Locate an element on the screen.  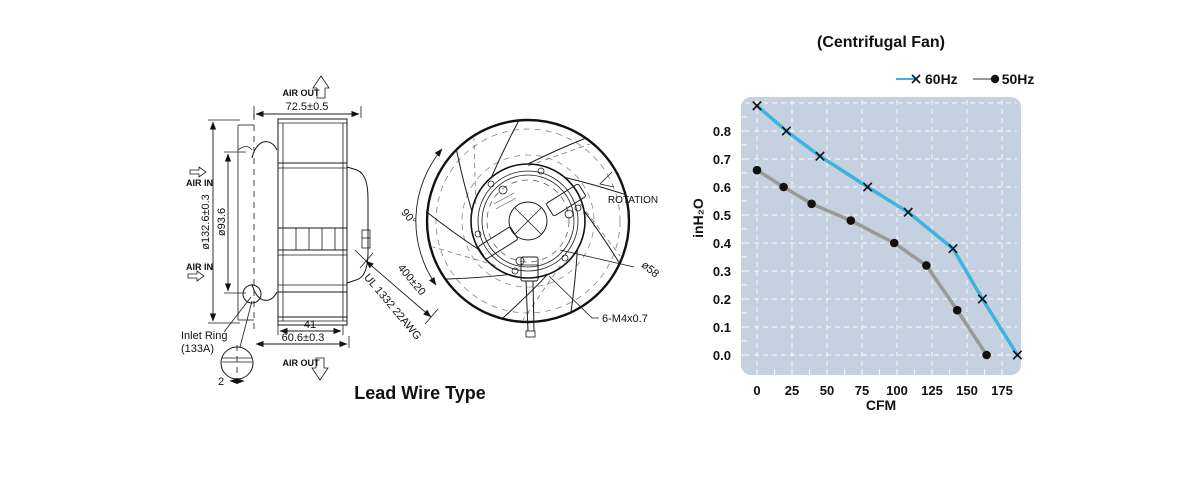
x-tick-label: 0 is located at coordinates (756, 390).